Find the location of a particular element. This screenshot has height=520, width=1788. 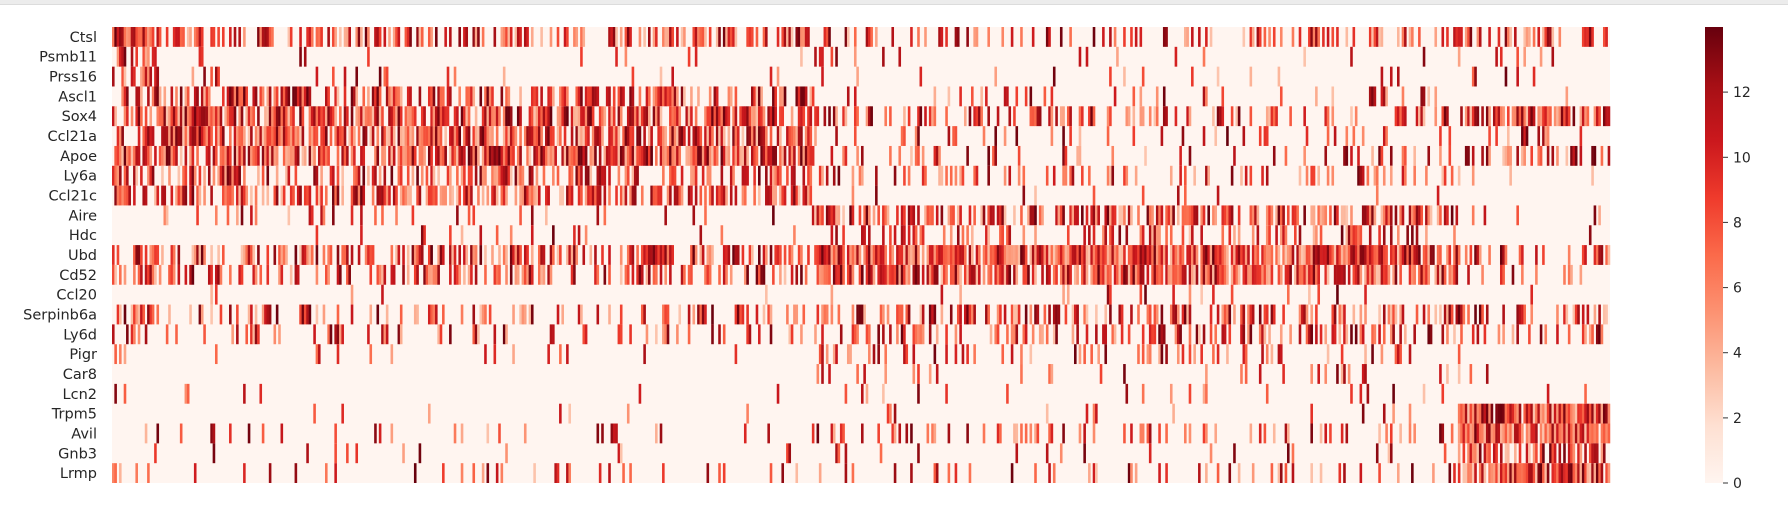

row-label-ly6a: Ly6a is located at coordinates (80, 177).